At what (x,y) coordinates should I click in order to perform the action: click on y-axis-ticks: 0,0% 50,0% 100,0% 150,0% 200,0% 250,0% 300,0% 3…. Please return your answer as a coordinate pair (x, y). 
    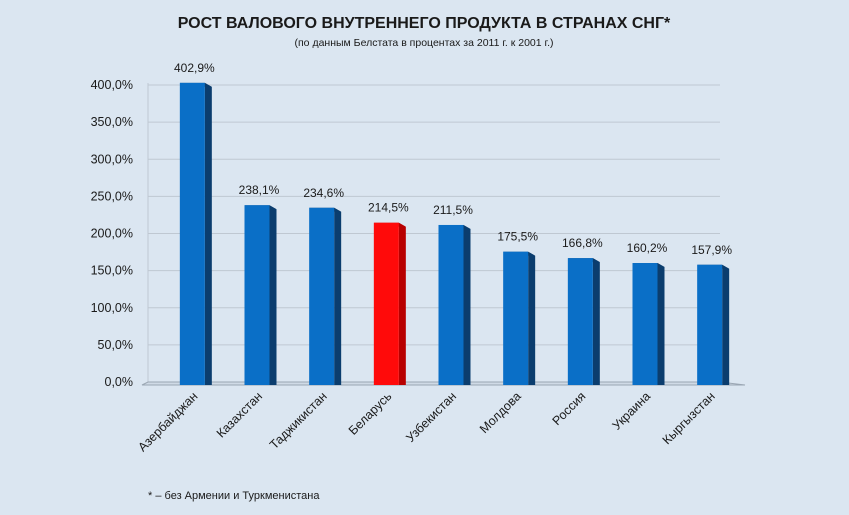
    Looking at the image, I should click on (112, 233).